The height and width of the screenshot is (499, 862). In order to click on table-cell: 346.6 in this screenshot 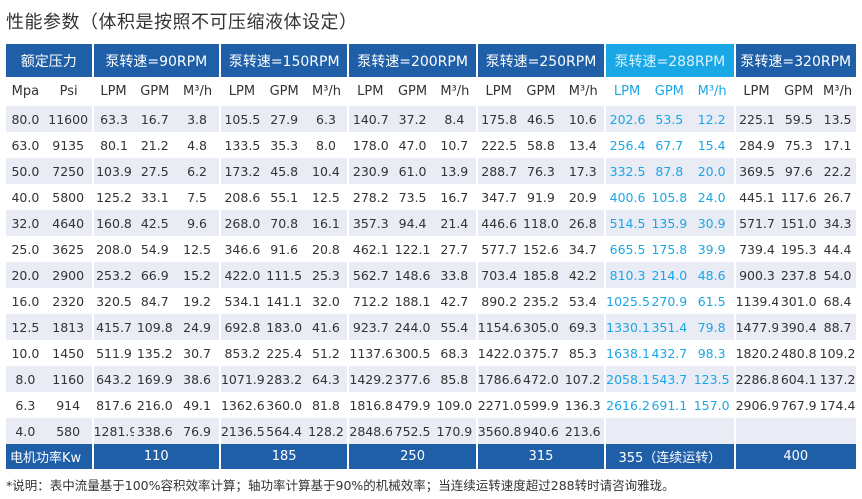, I will do `click(241, 249)`.